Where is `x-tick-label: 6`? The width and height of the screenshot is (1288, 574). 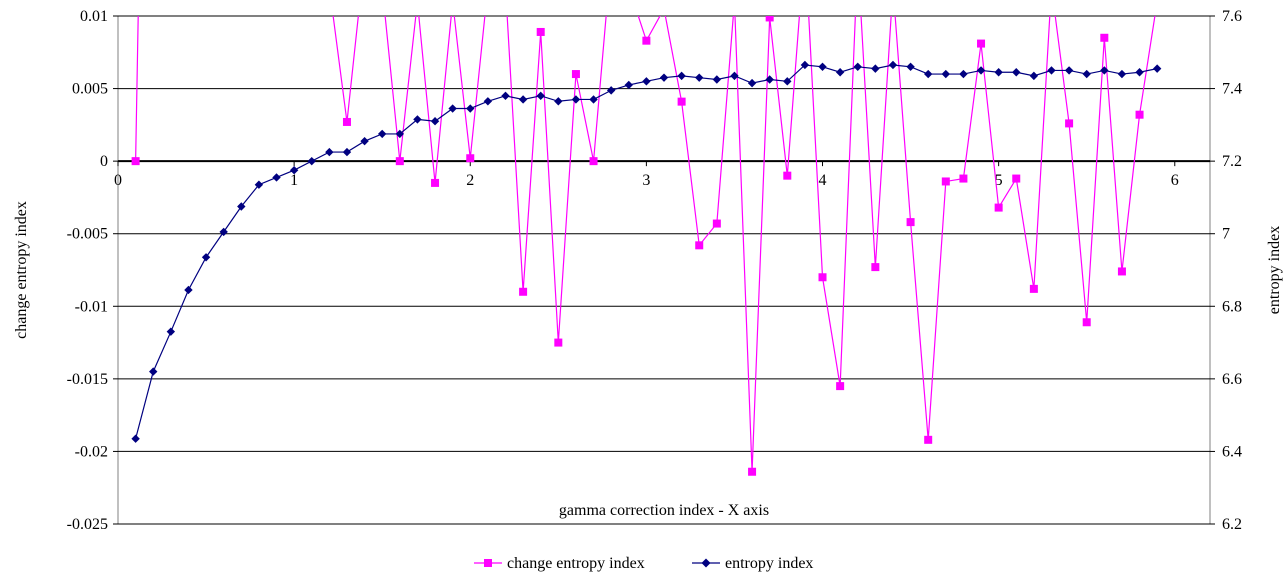 x-tick-label: 6 is located at coordinates (1175, 180).